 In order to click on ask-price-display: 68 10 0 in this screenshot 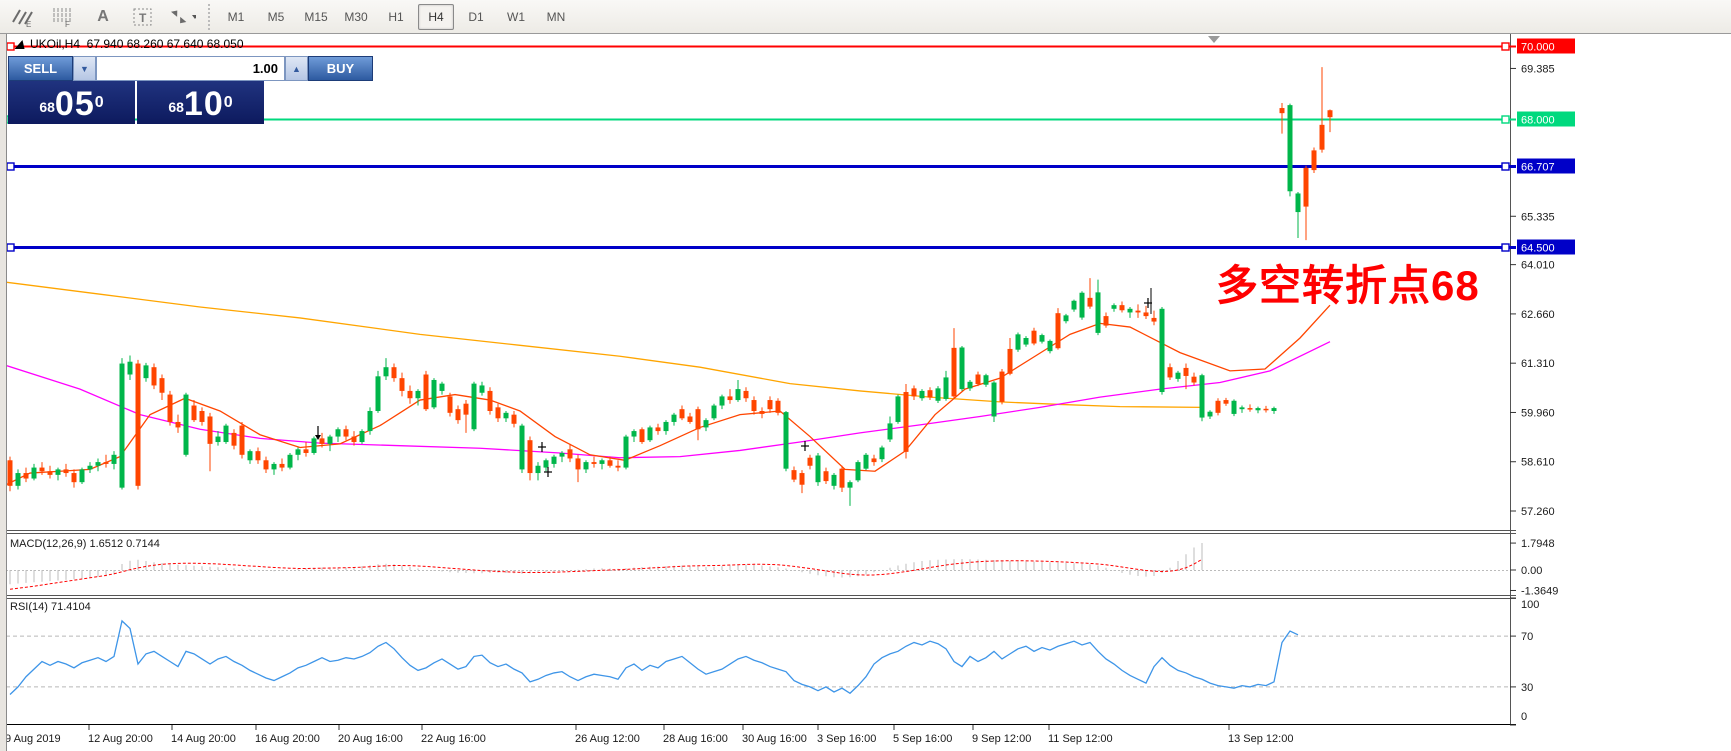, I will do `click(200, 102)`.